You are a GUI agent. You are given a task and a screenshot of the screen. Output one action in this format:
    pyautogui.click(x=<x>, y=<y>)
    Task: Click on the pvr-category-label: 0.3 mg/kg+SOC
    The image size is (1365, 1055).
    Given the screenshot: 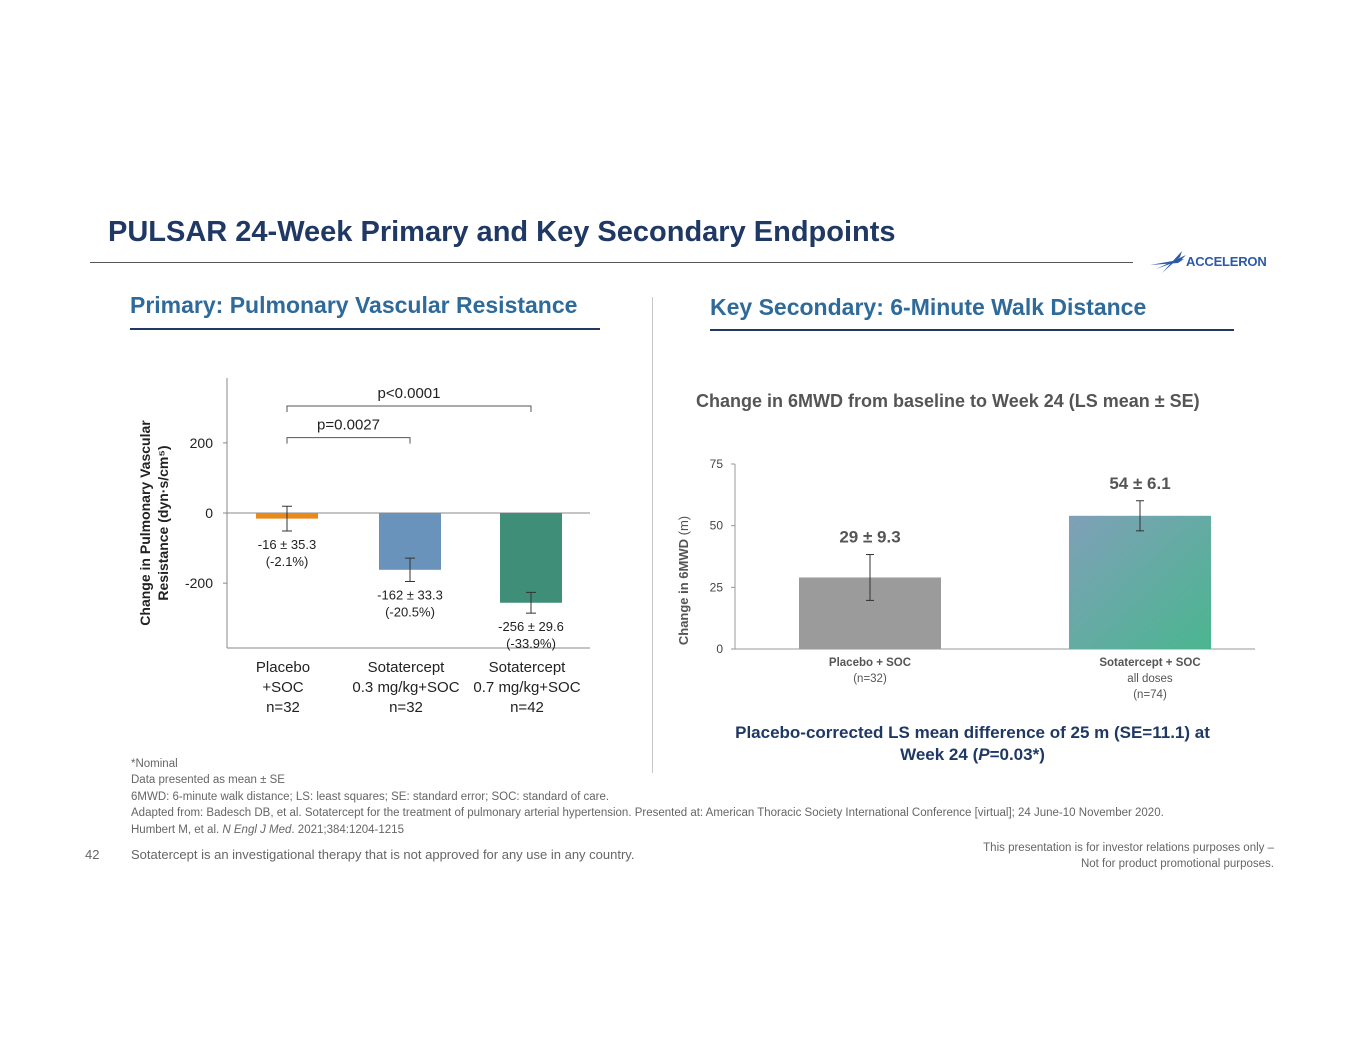 What is the action you would take?
    pyautogui.click(x=405, y=687)
    